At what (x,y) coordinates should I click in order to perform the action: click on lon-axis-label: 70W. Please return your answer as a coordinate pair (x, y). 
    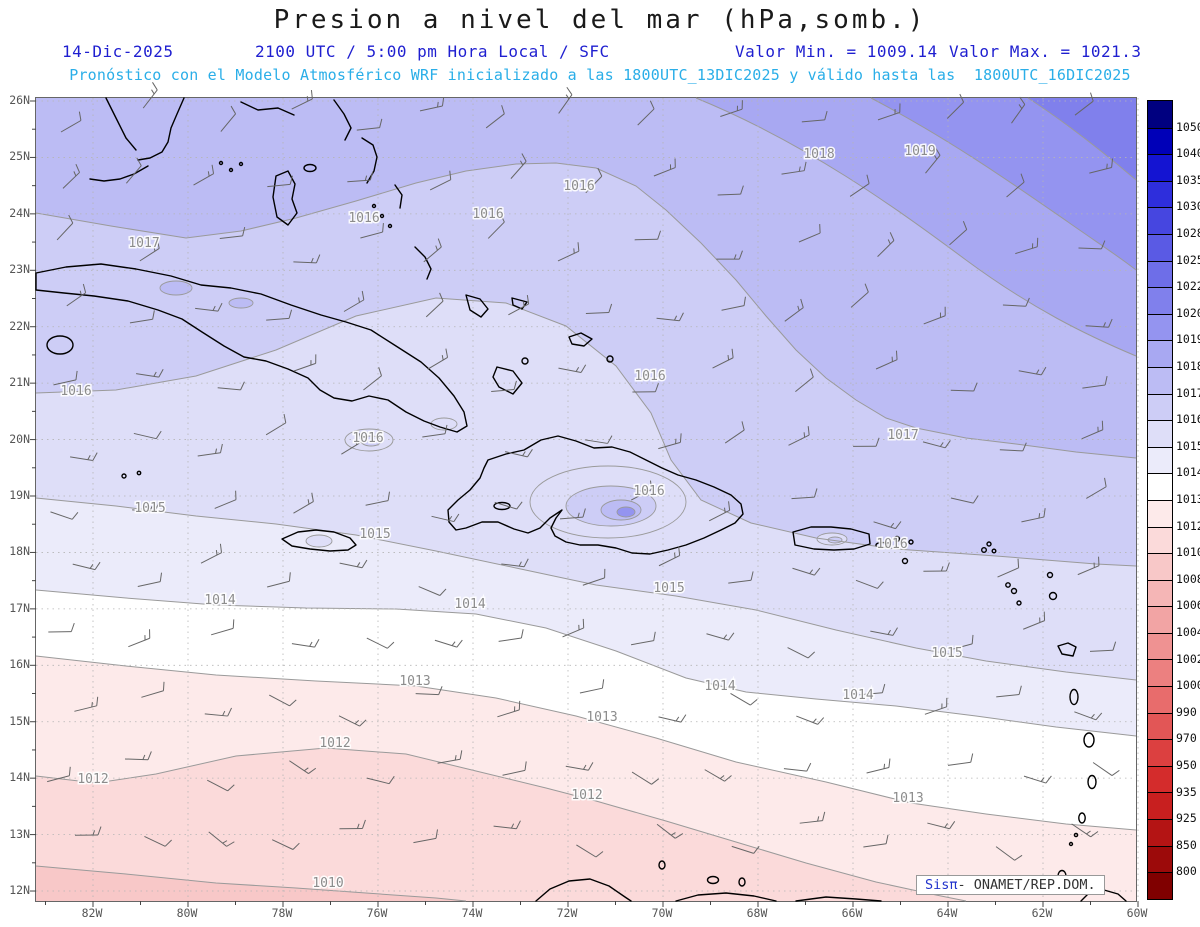
    Looking at the image, I should click on (662, 913).